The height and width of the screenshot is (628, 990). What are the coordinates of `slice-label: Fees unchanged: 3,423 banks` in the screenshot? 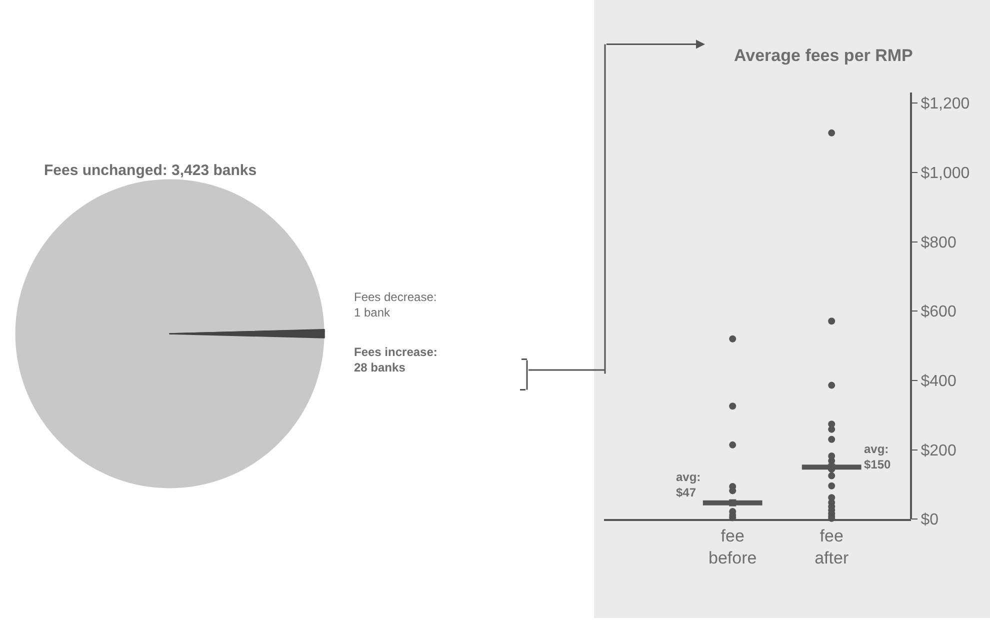 It's located at (150, 170).